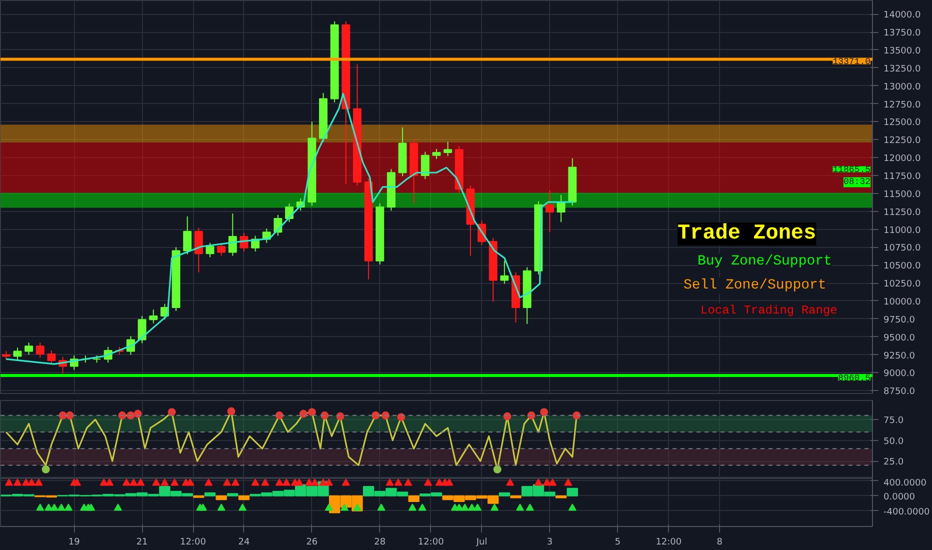  Describe the element at coordinates (74, 543) in the screenshot. I see `x-tick-label: 19` at that location.